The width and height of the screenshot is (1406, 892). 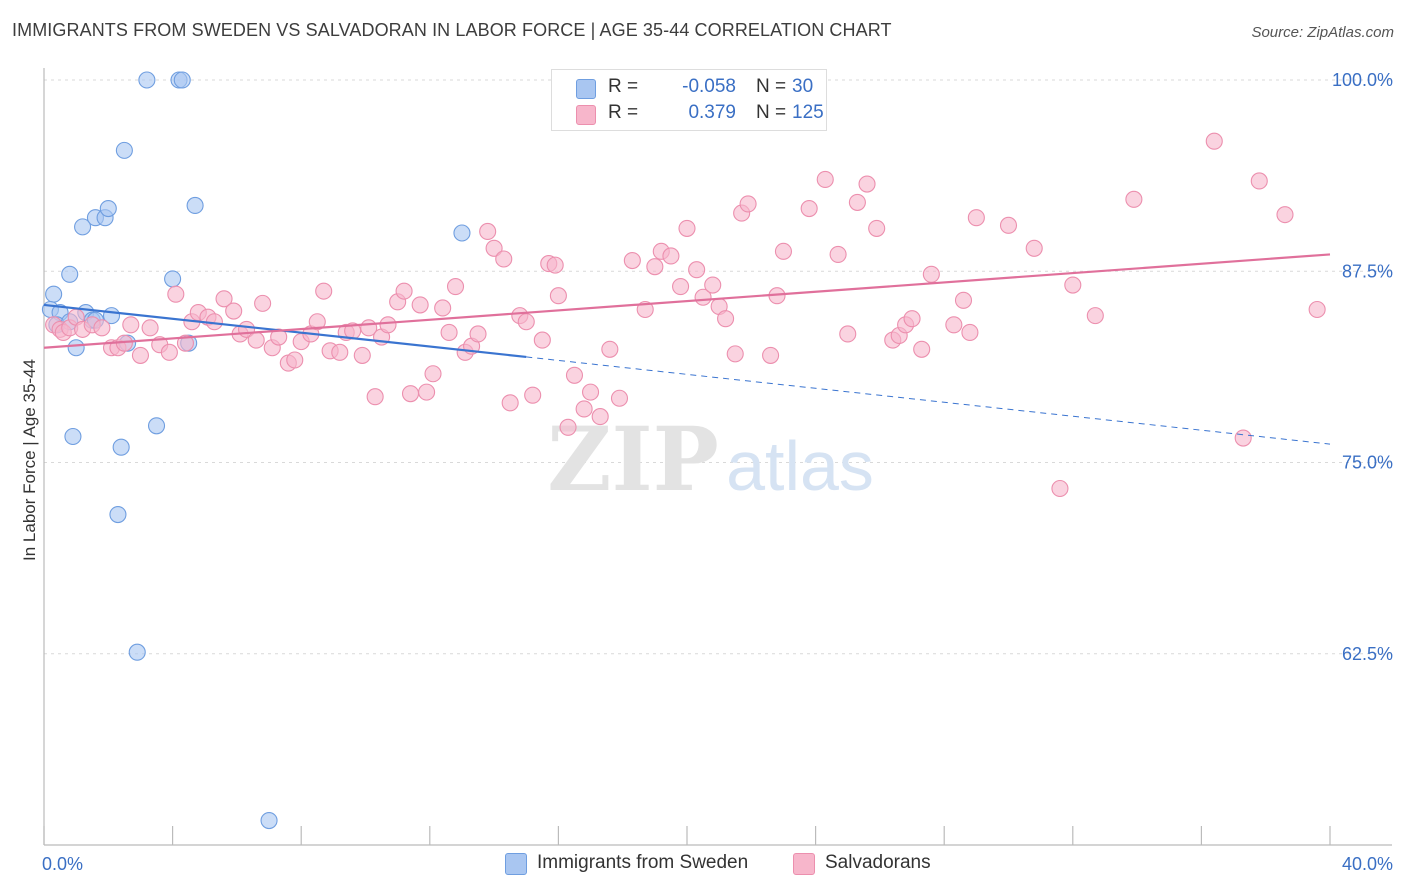 I want to click on source-label: Source: ZipAtlas.com, so click(x=1322, y=32).